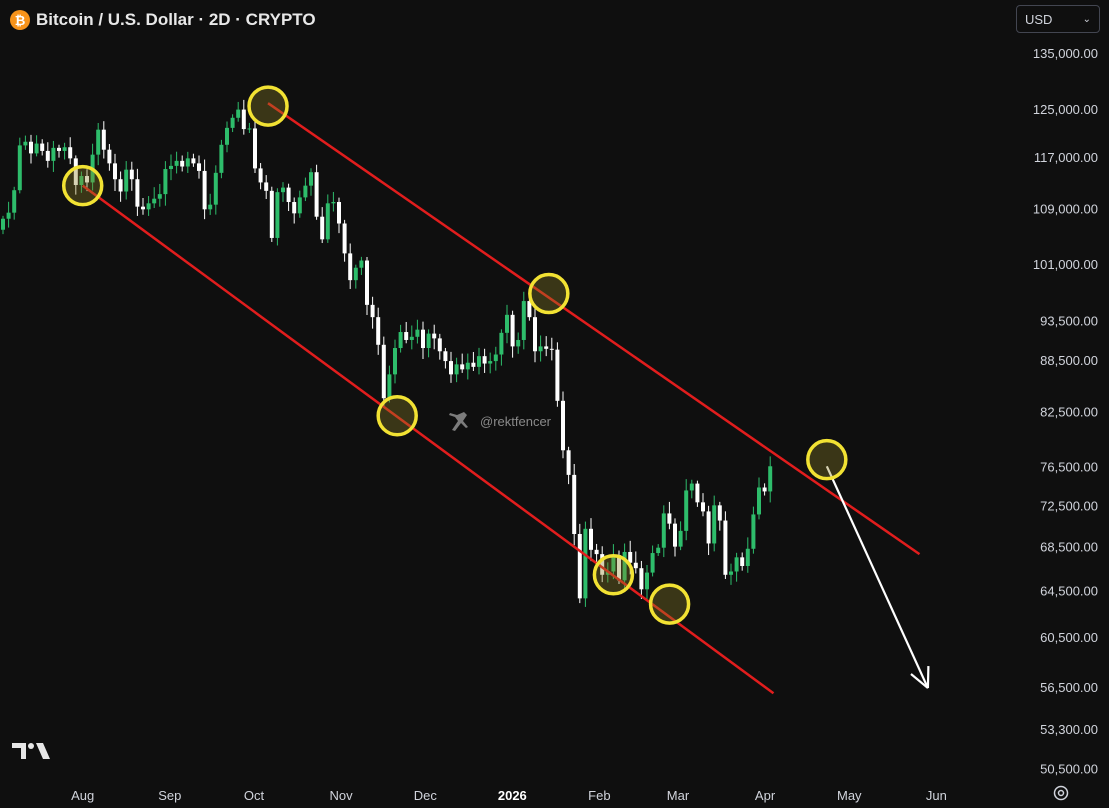  What do you see at coordinates (176, 19) in the screenshot?
I see `symbol-title: Bitcoin / U.S. Dollar · 2D · CRYPTO` at bounding box center [176, 19].